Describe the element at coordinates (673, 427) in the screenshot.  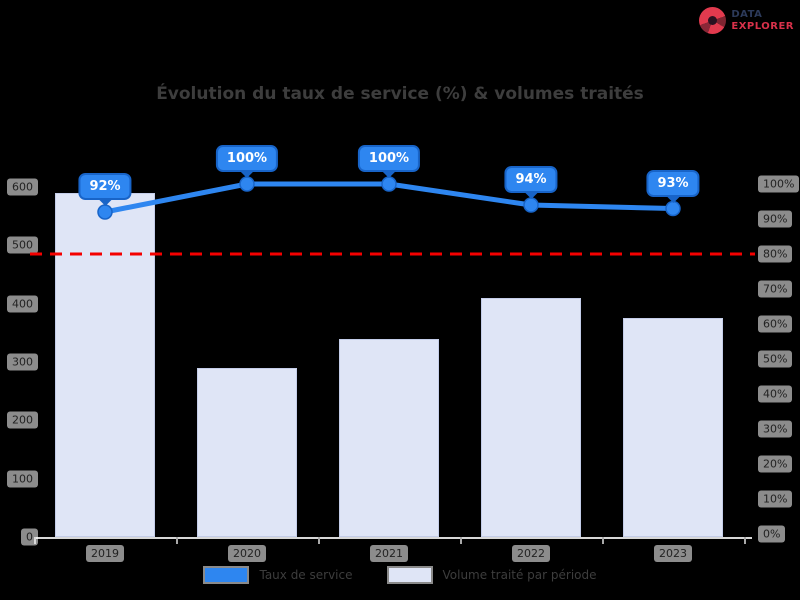
I see `bar-2023` at that location.